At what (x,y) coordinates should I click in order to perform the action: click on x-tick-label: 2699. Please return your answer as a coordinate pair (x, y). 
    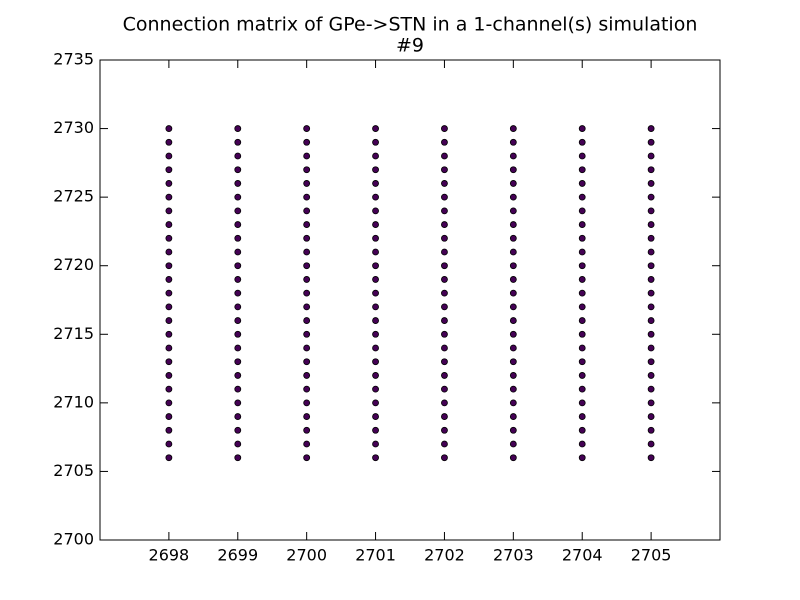
    Looking at the image, I should click on (237, 555).